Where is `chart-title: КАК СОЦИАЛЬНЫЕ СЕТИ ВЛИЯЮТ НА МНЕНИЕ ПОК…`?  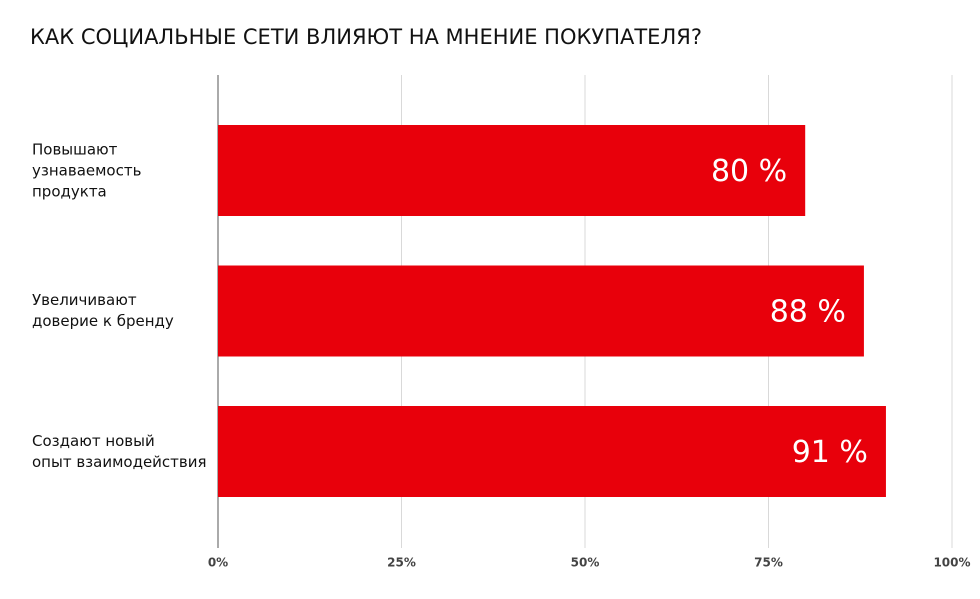 chart-title: КАК СОЦИАЛЬНЫЕ СЕТИ ВЛИЯЮТ НА МНЕНИЕ ПОК… is located at coordinates (366, 37).